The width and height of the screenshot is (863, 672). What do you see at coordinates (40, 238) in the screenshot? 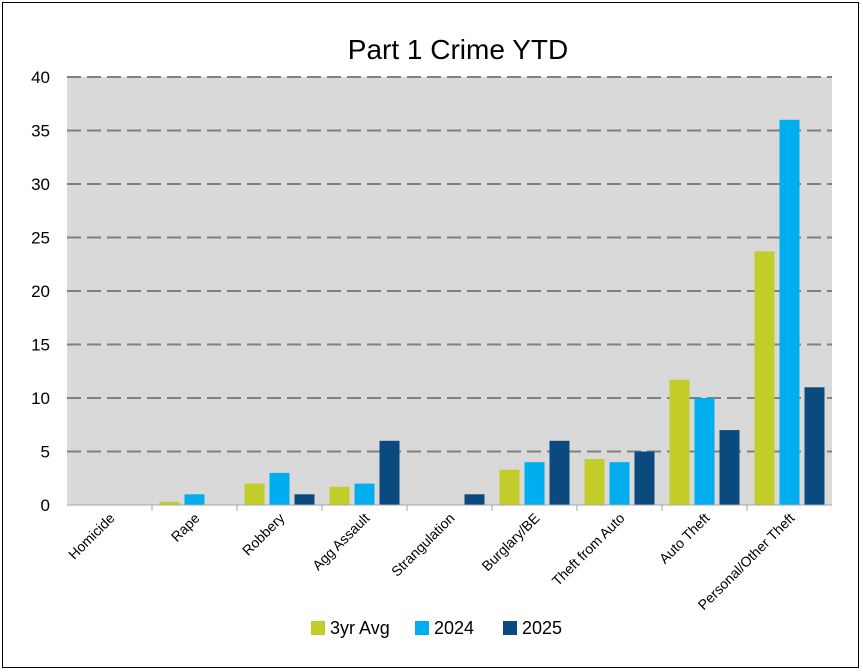
I see `y-tick-label: 25` at bounding box center [40, 238].